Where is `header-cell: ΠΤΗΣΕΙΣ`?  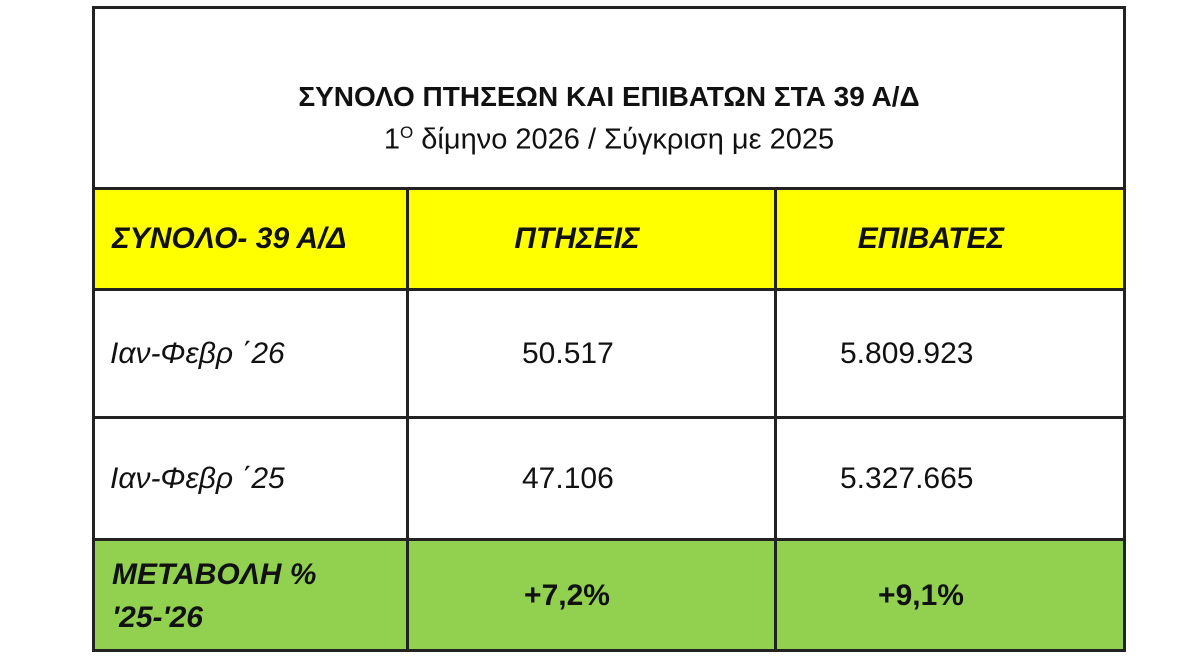 header-cell: ΠΤΗΣΕΙΣ is located at coordinates (577, 238).